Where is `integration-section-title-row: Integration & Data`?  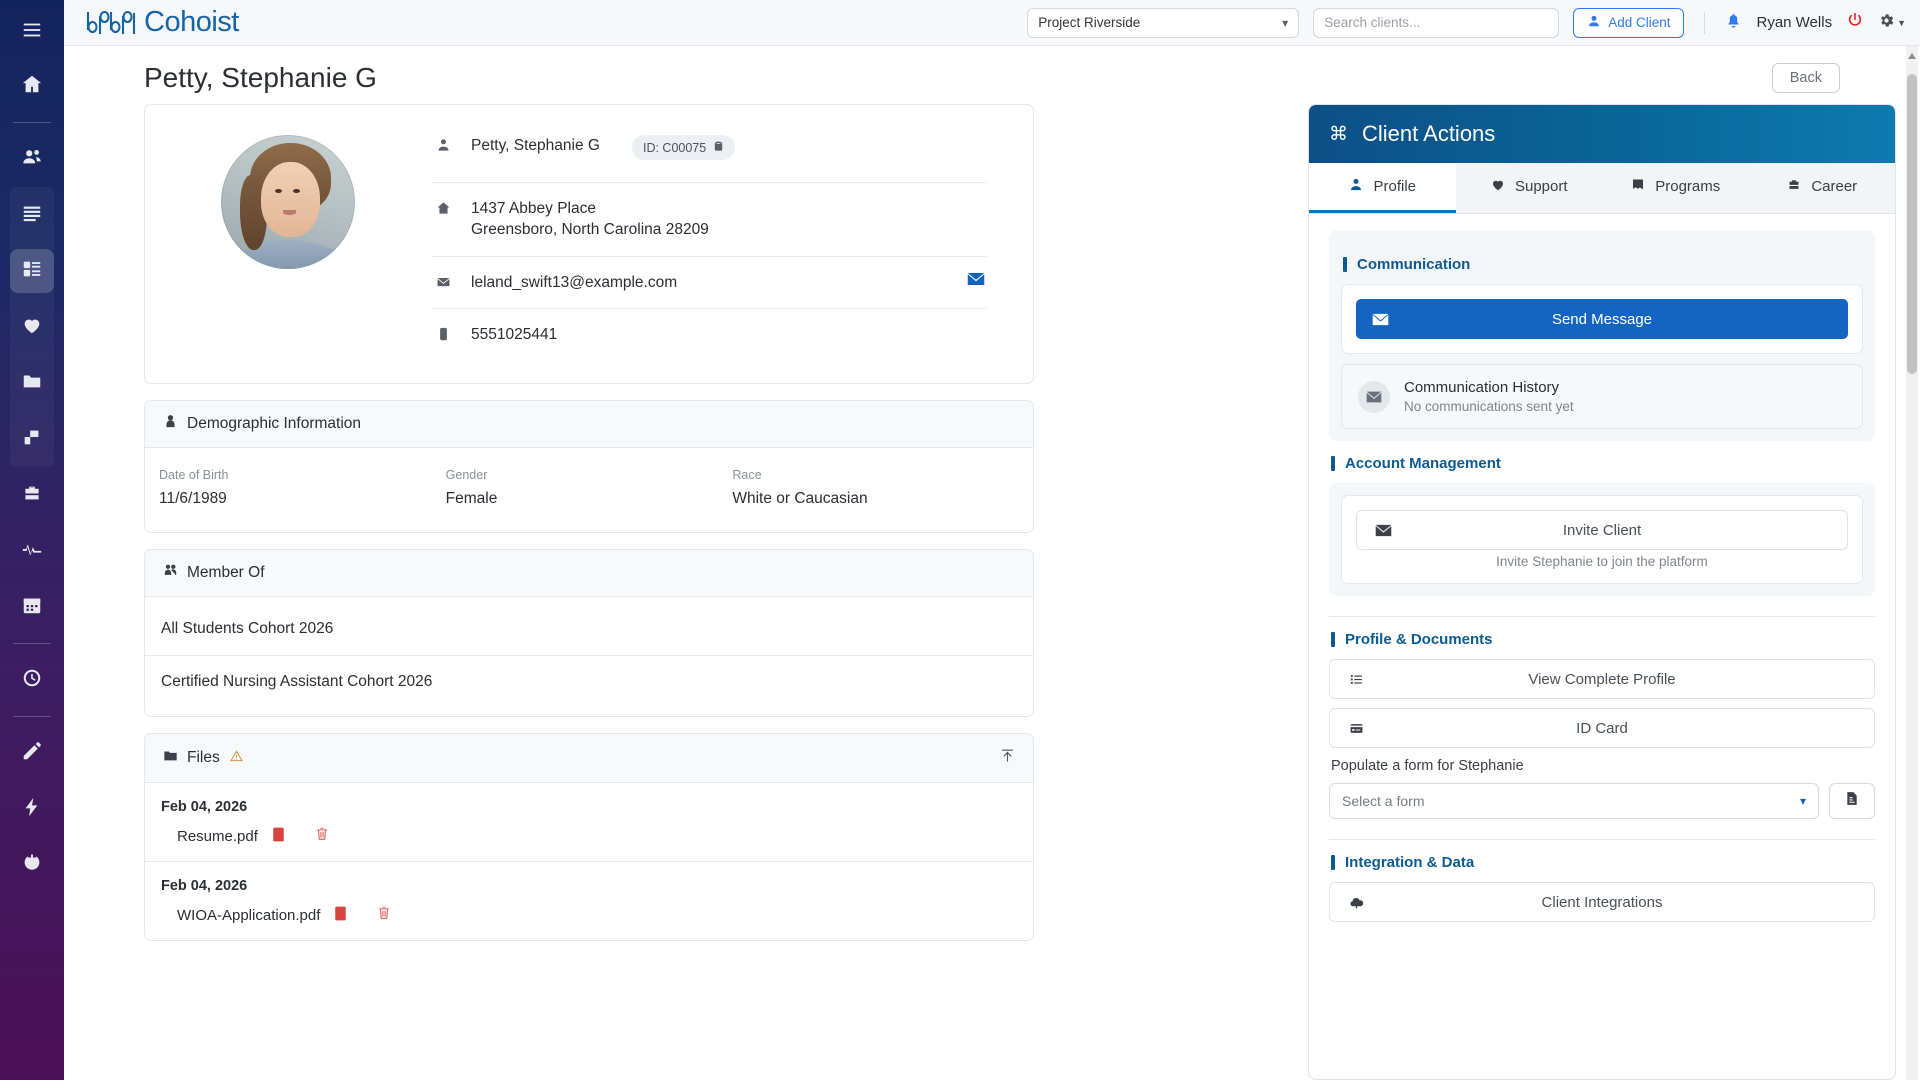
integration-section-title-row: Integration & Data is located at coordinates (1603, 862).